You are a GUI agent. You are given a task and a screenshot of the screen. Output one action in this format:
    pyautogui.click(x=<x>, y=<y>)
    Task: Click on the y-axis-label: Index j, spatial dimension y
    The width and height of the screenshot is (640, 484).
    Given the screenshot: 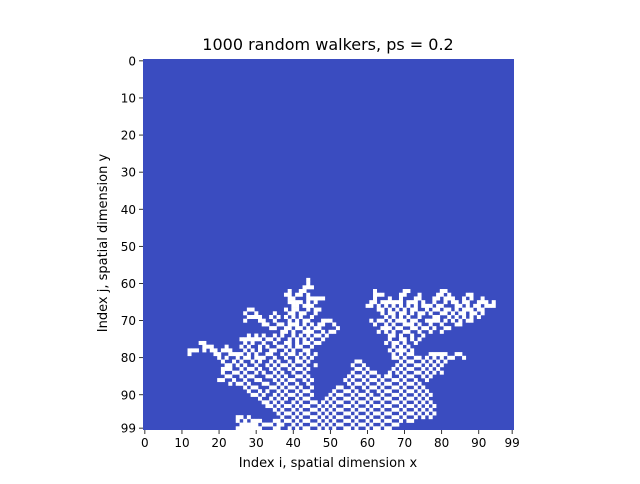 What is the action you would take?
    pyautogui.click(x=103, y=243)
    